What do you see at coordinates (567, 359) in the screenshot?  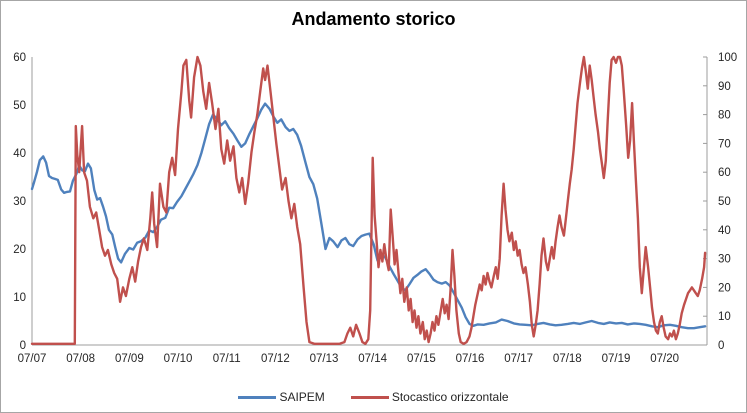 I see `x-axis-label: 07/18` at bounding box center [567, 359].